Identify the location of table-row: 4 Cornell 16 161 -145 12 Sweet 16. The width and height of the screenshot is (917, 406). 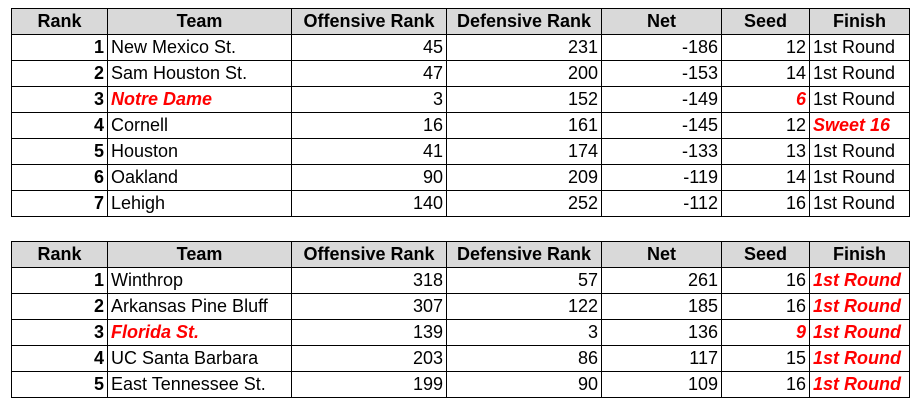
(460, 125).